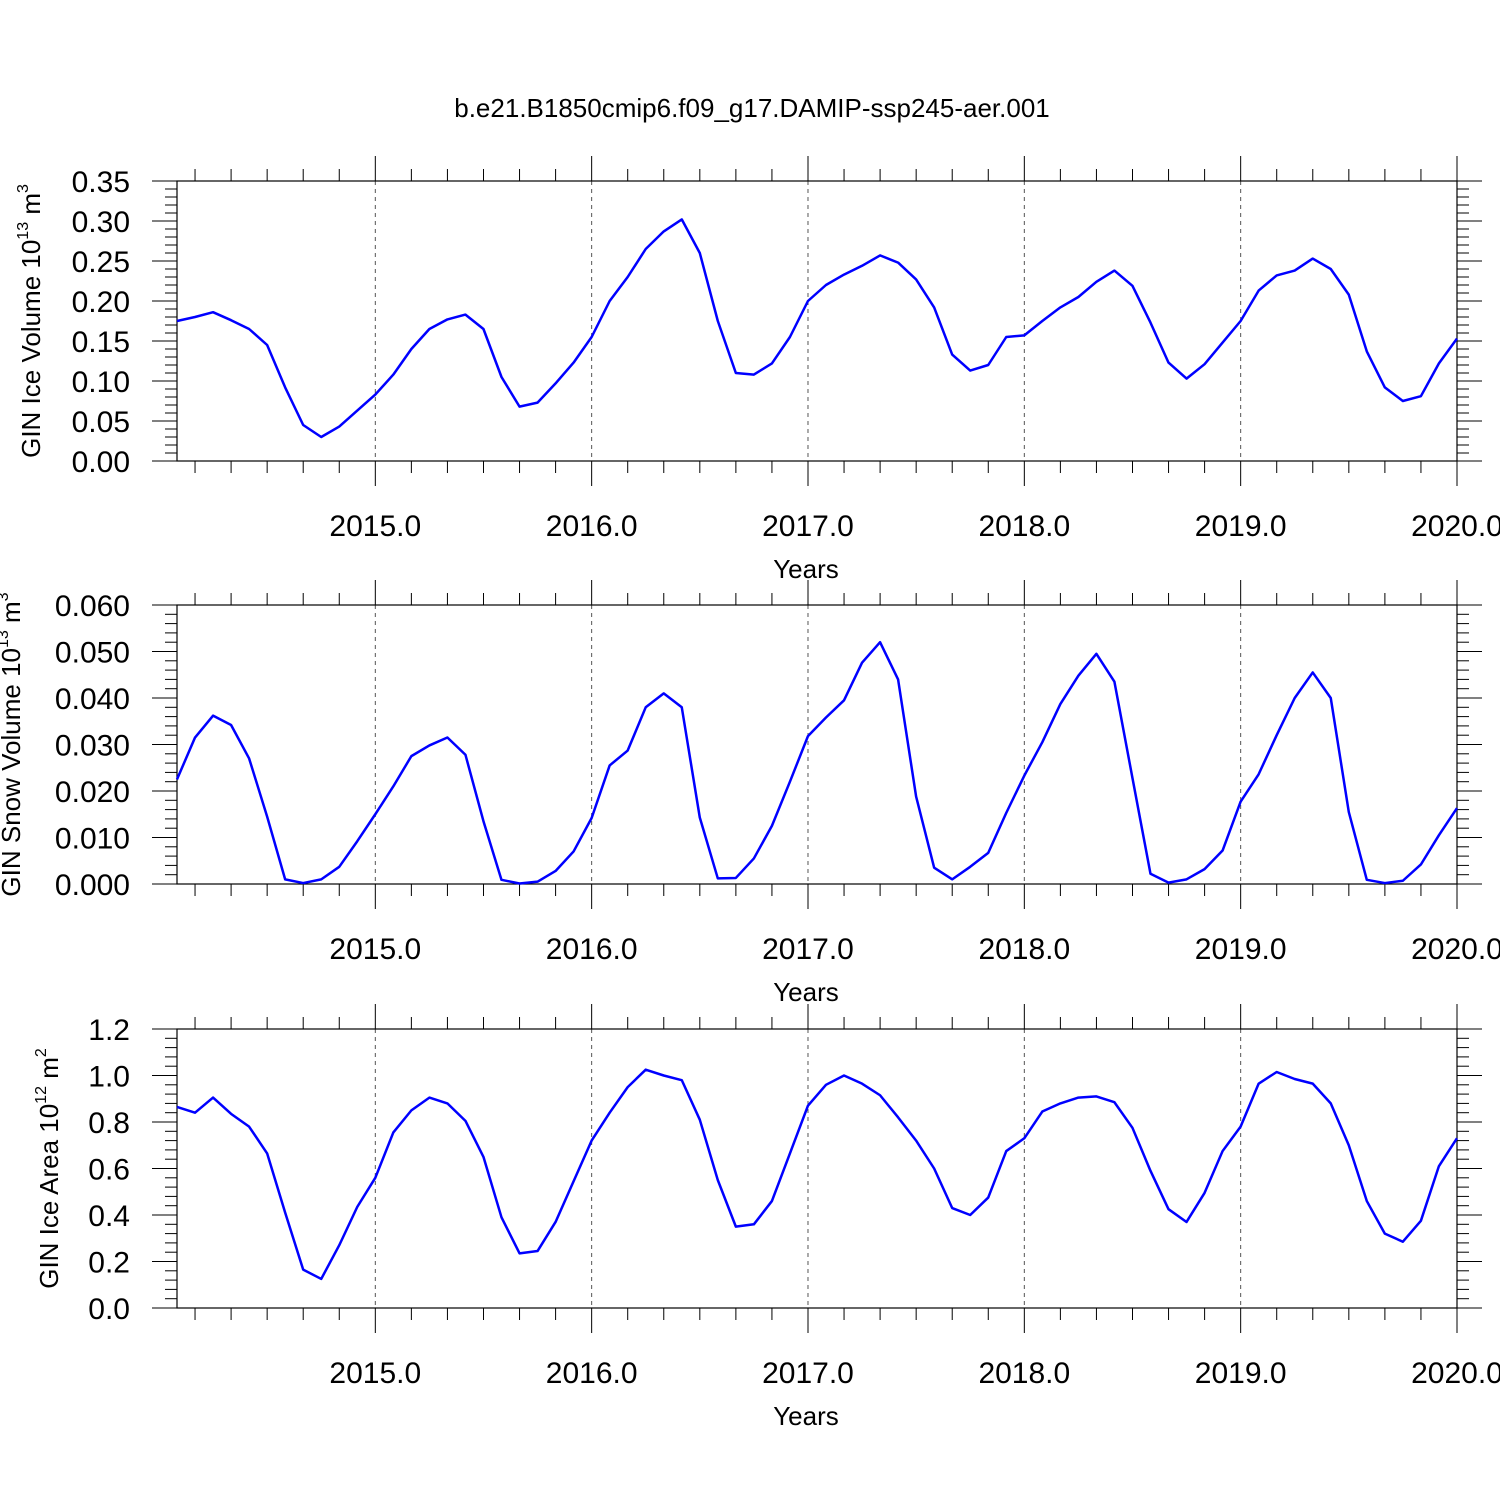 Image resolution: width=1500 pixels, height=1500 pixels. What do you see at coordinates (92, 885) in the screenshot?
I see `y-tick-label: 0.000` at bounding box center [92, 885].